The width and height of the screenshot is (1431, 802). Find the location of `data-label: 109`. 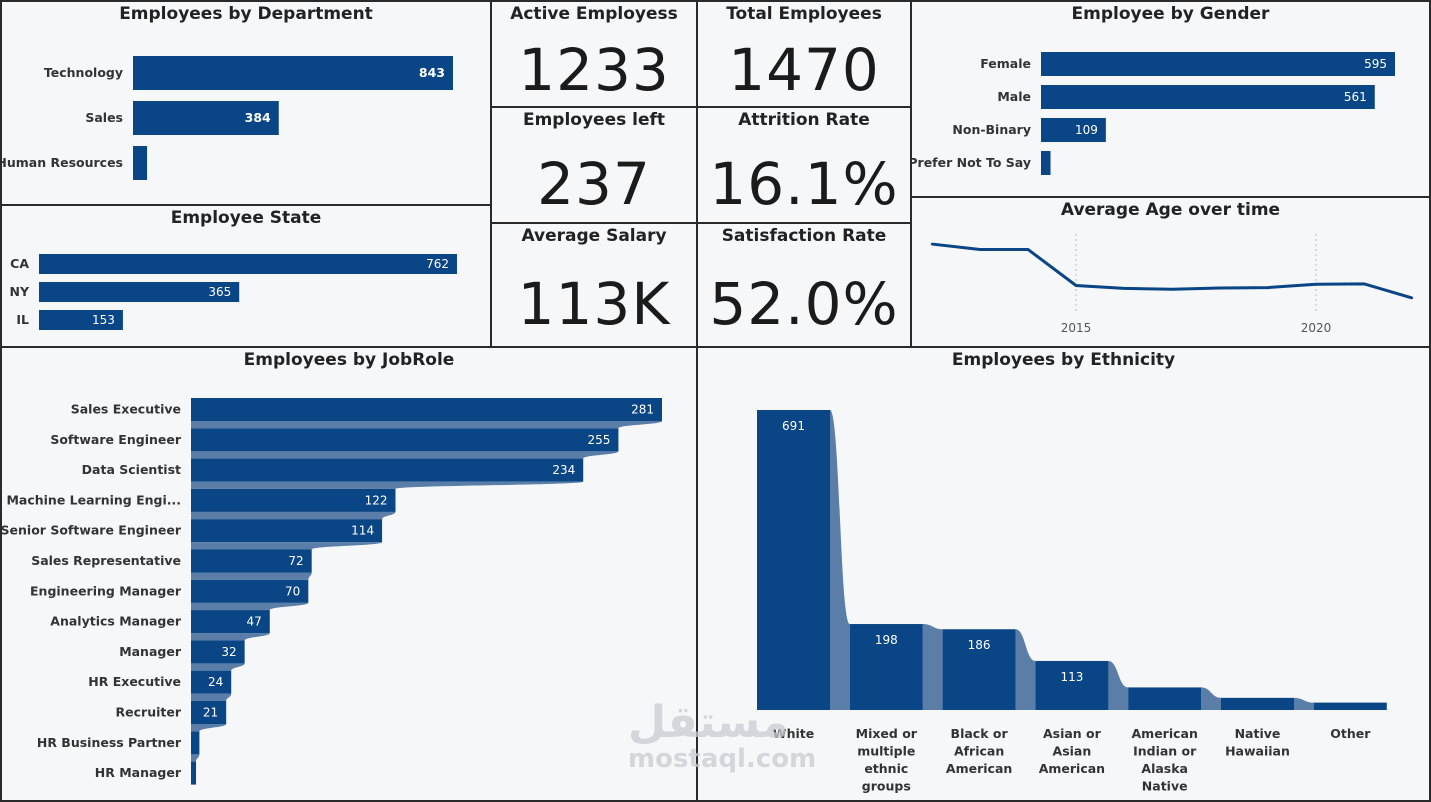

data-label: 109 is located at coordinates (1086, 130).